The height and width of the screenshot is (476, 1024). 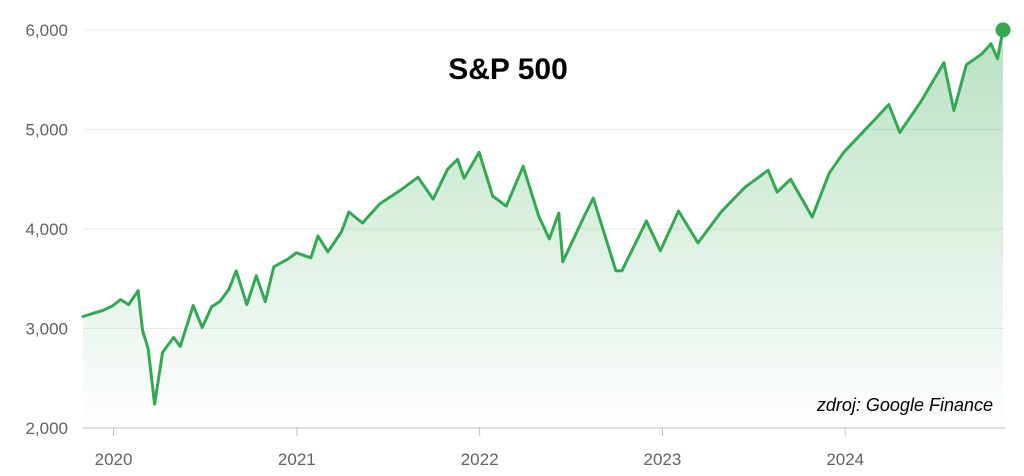 What do you see at coordinates (46, 428) in the screenshot?
I see `y-tick-label: 2,000` at bounding box center [46, 428].